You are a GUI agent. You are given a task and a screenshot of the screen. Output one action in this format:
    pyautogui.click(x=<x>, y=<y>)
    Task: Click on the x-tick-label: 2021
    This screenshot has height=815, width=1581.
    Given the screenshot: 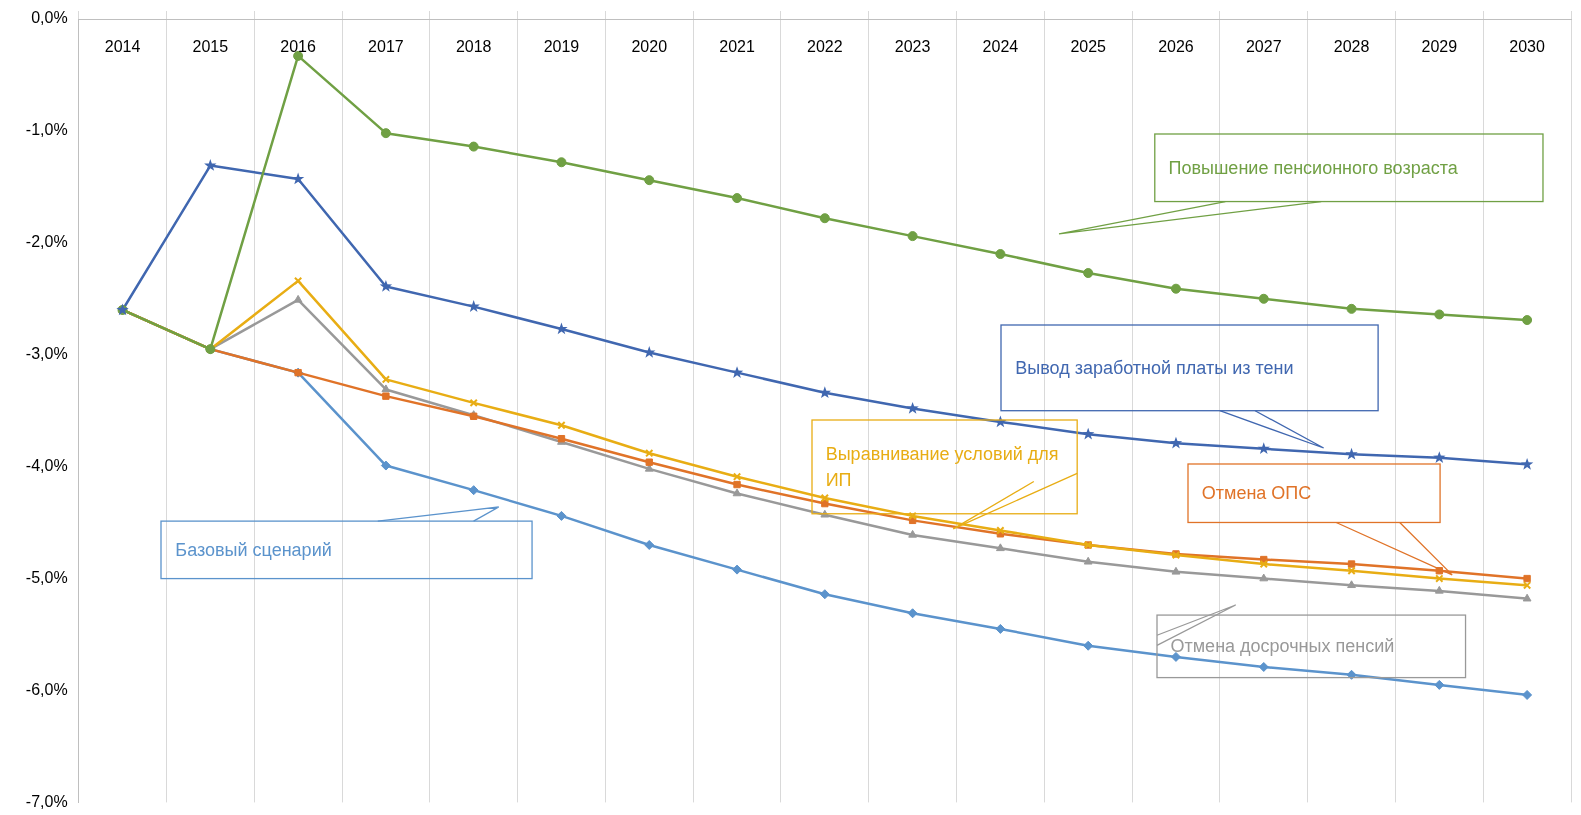 What is the action you would take?
    pyautogui.click(x=737, y=46)
    